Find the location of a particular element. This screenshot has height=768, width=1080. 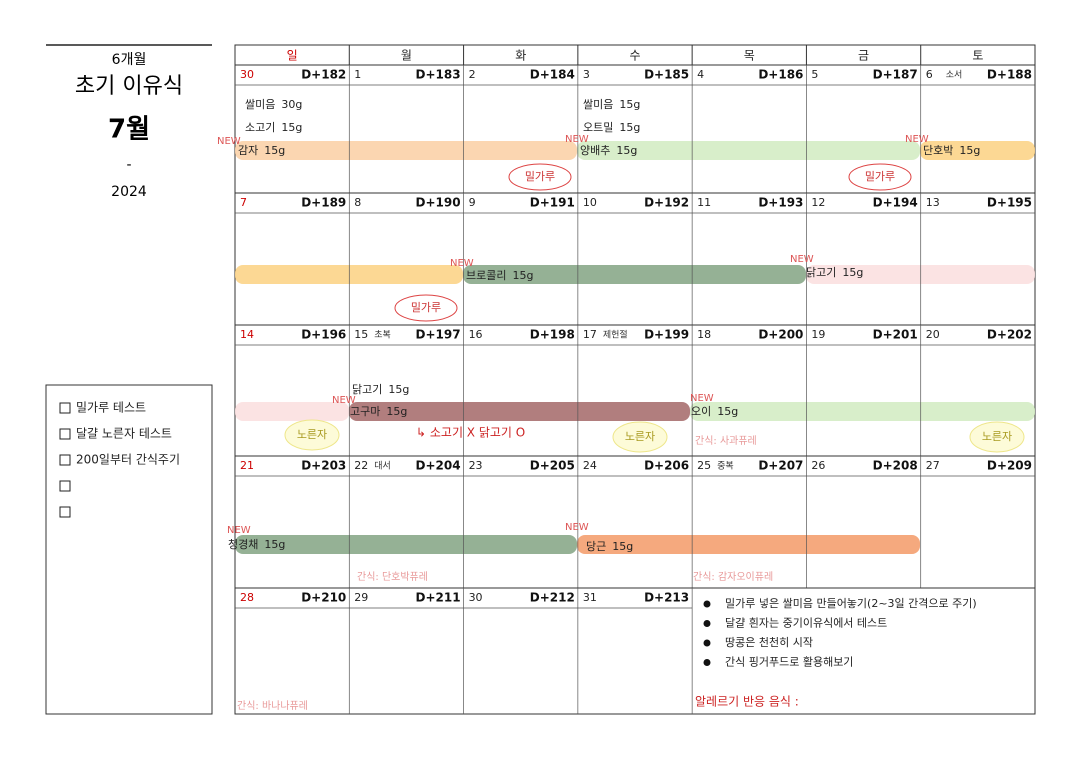

food-name: 닭고기 is located at coordinates (367, 389).